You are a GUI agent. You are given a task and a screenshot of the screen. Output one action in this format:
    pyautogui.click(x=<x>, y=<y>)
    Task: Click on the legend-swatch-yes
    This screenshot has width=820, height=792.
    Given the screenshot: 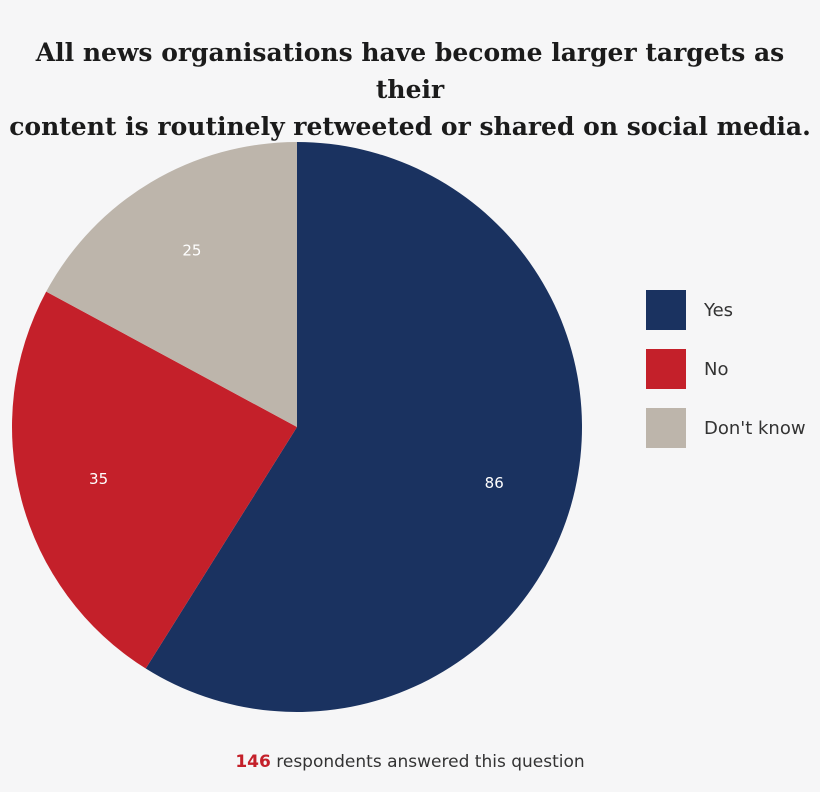 What is the action you would take?
    pyautogui.click(x=666, y=310)
    